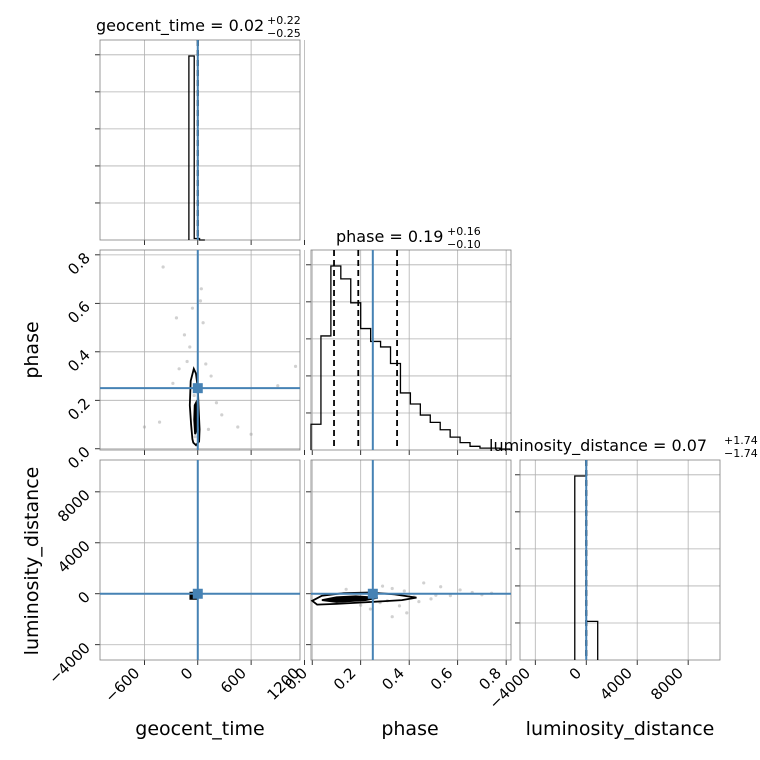  Describe the element at coordinates (32, 349) in the screenshot. I see `ylabel-phase: phase` at that location.